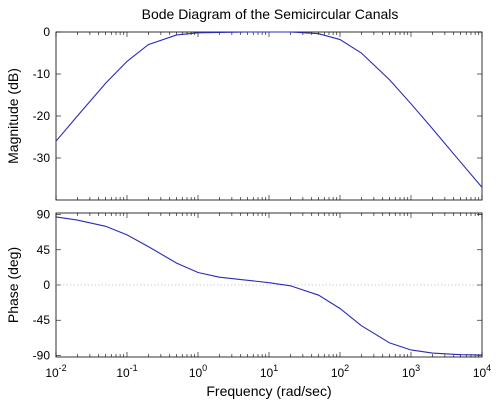 Image resolution: width=500 pixels, height=401 pixels. I want to click on x-tick-label: 10⁰, so click(198, 371).